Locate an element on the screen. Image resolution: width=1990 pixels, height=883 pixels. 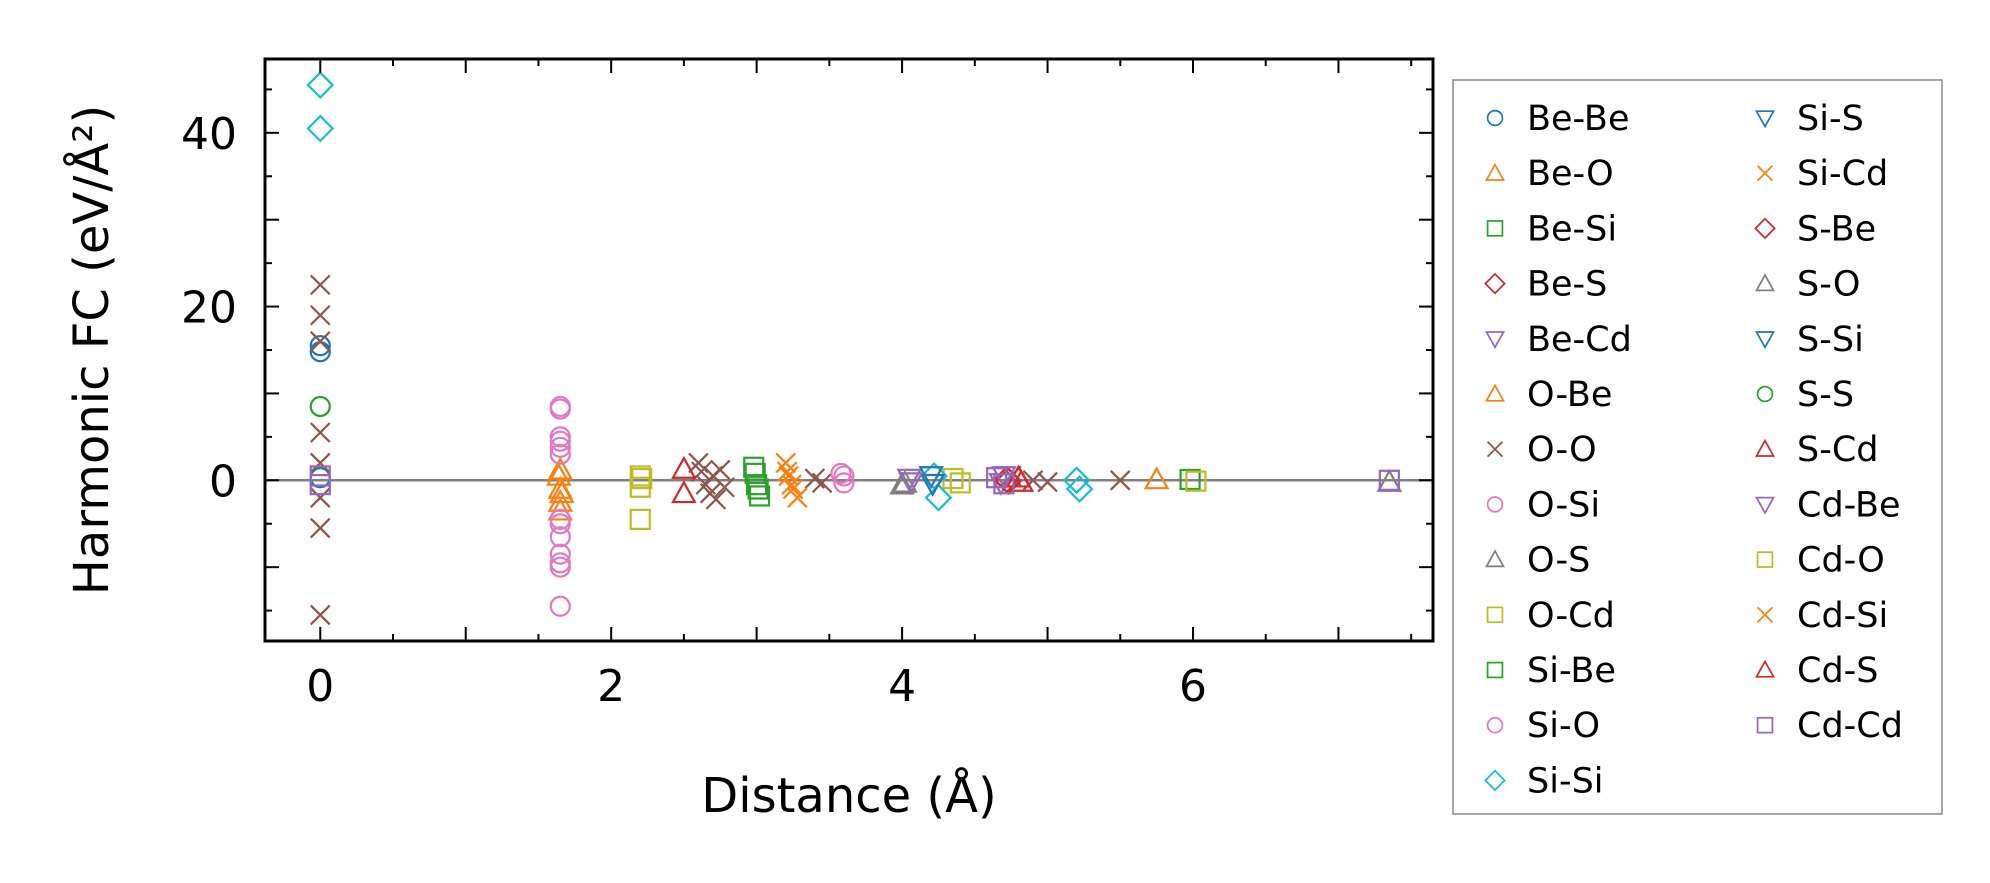
y-tick-label: 0 is located at coordinates (223, 481).